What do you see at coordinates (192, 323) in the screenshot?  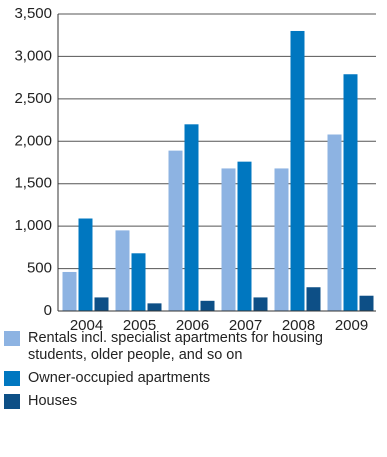 I see `x-tick-label-2006: 2006` at bounding box center [192, 323].